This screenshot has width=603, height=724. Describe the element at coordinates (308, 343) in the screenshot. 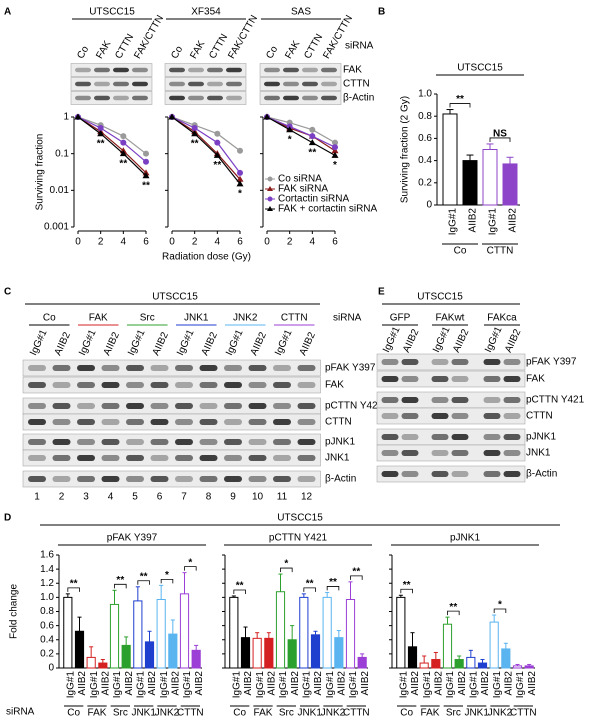

I see `lane-label: AIIB2` at that location.